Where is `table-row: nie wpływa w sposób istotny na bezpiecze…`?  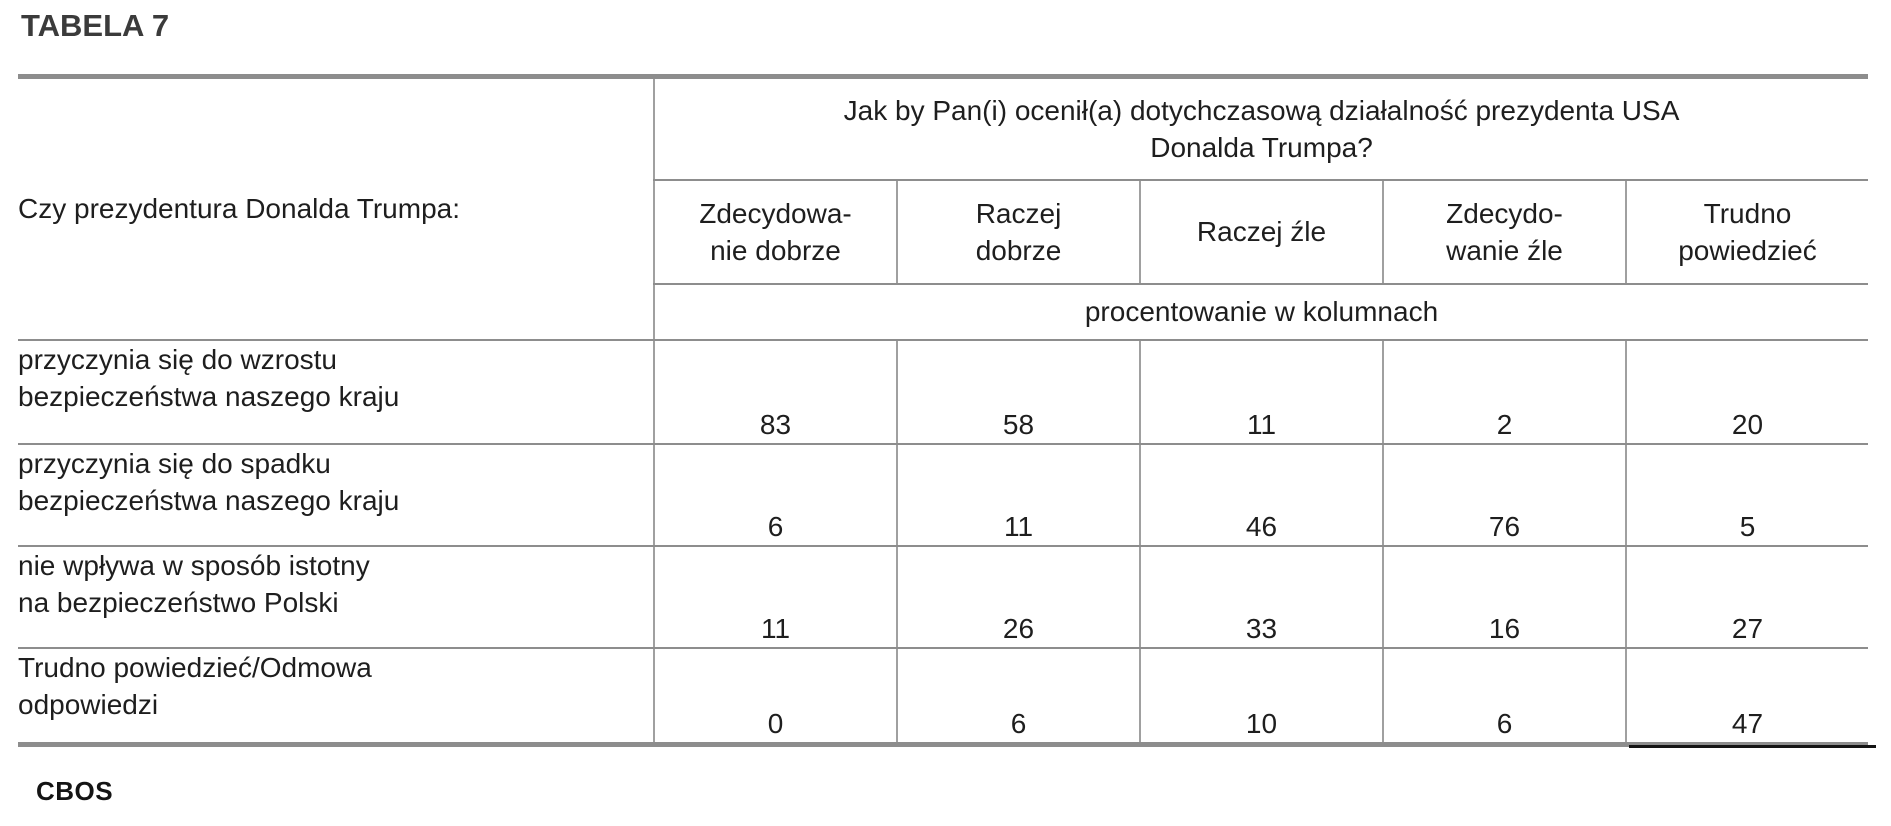
table-row: nie wpływa w sposób istotny na bezpiecze… is located at coordinates (943, 597).